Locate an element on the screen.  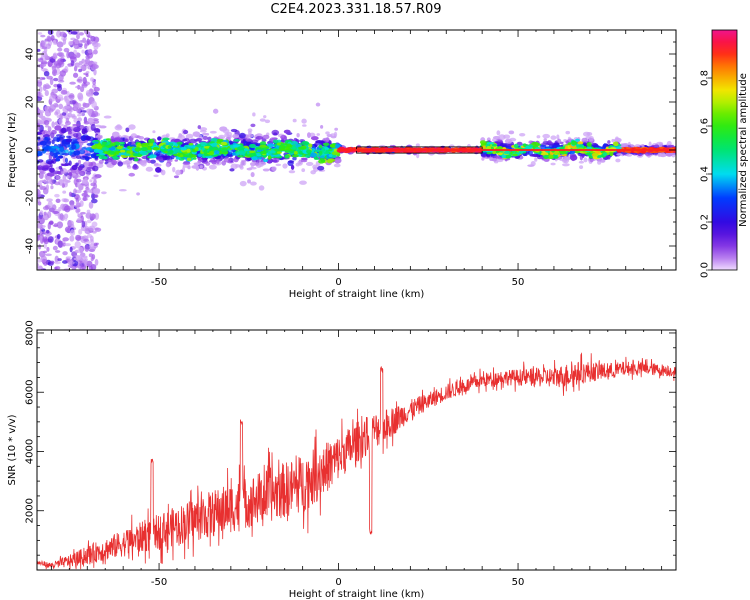
snr-y-tick-label: 4000 is located at coordinates (30, 451).